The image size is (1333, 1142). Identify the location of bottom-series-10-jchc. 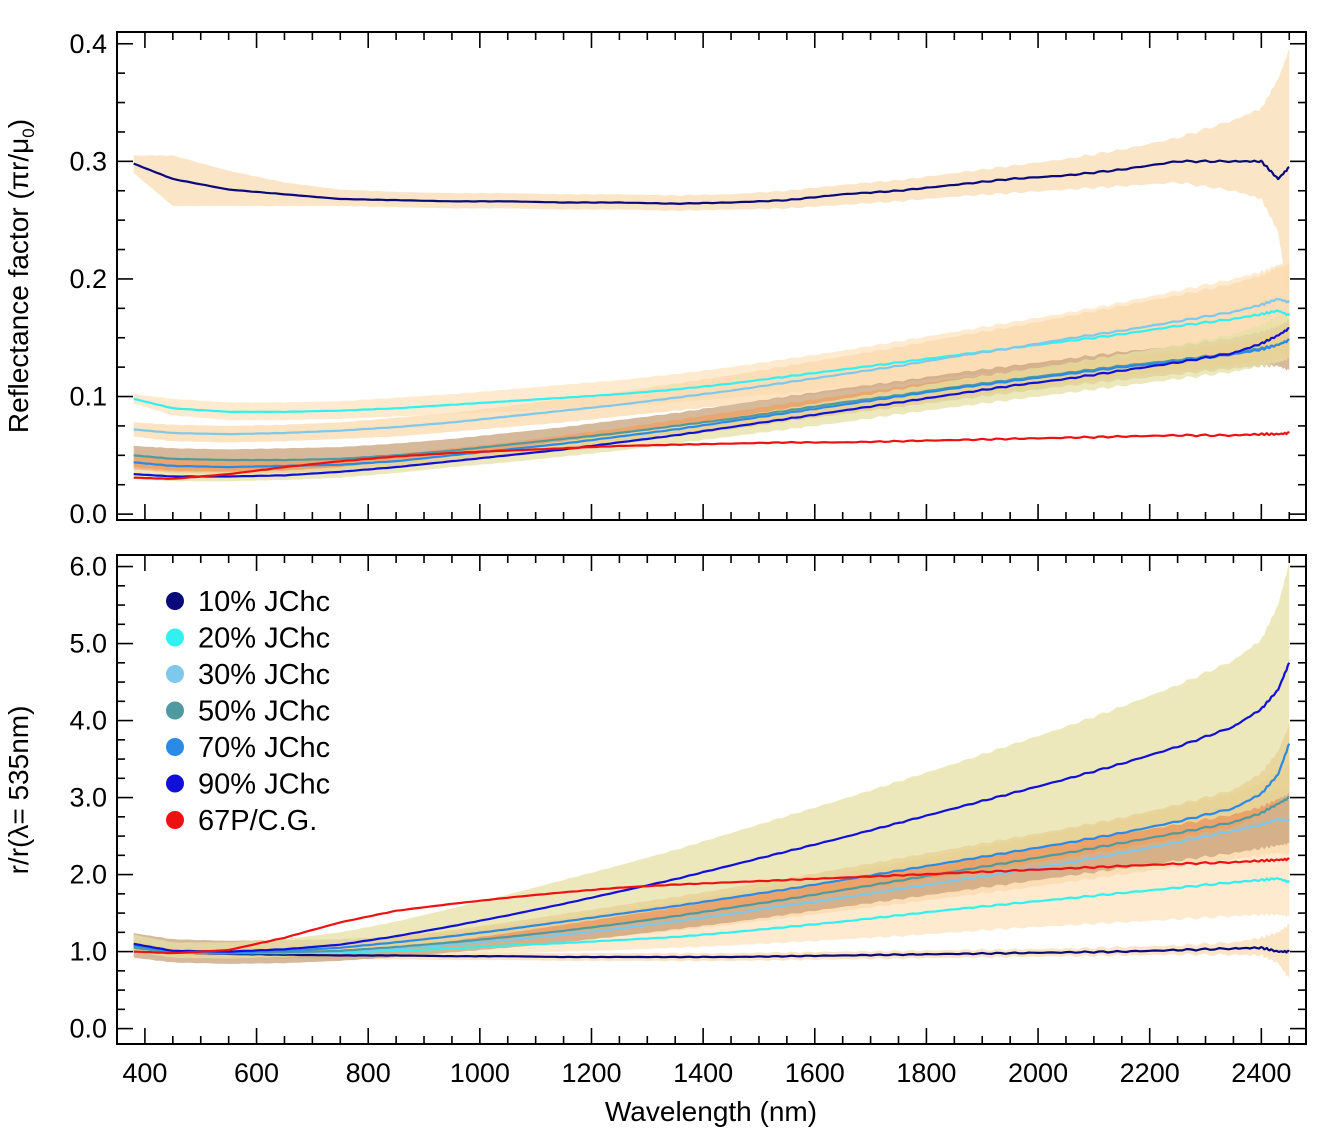
(711, 952).